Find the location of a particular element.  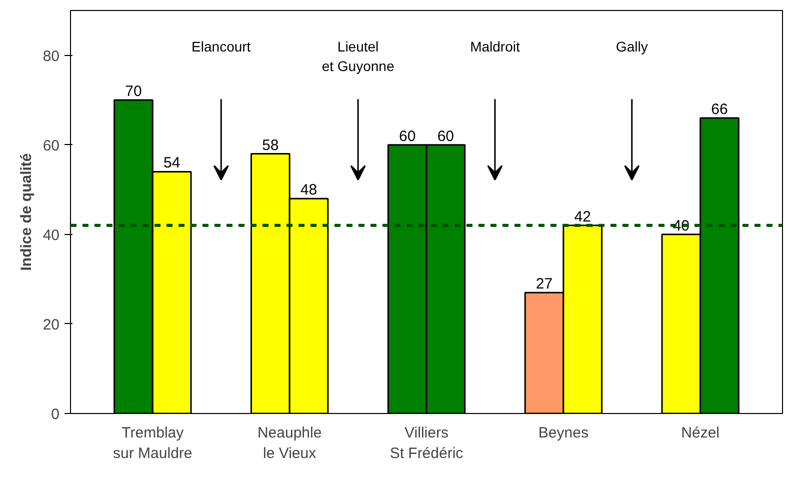

x-tick-label: Tremblay sur Mauldre is located at coordinates (152, 443).